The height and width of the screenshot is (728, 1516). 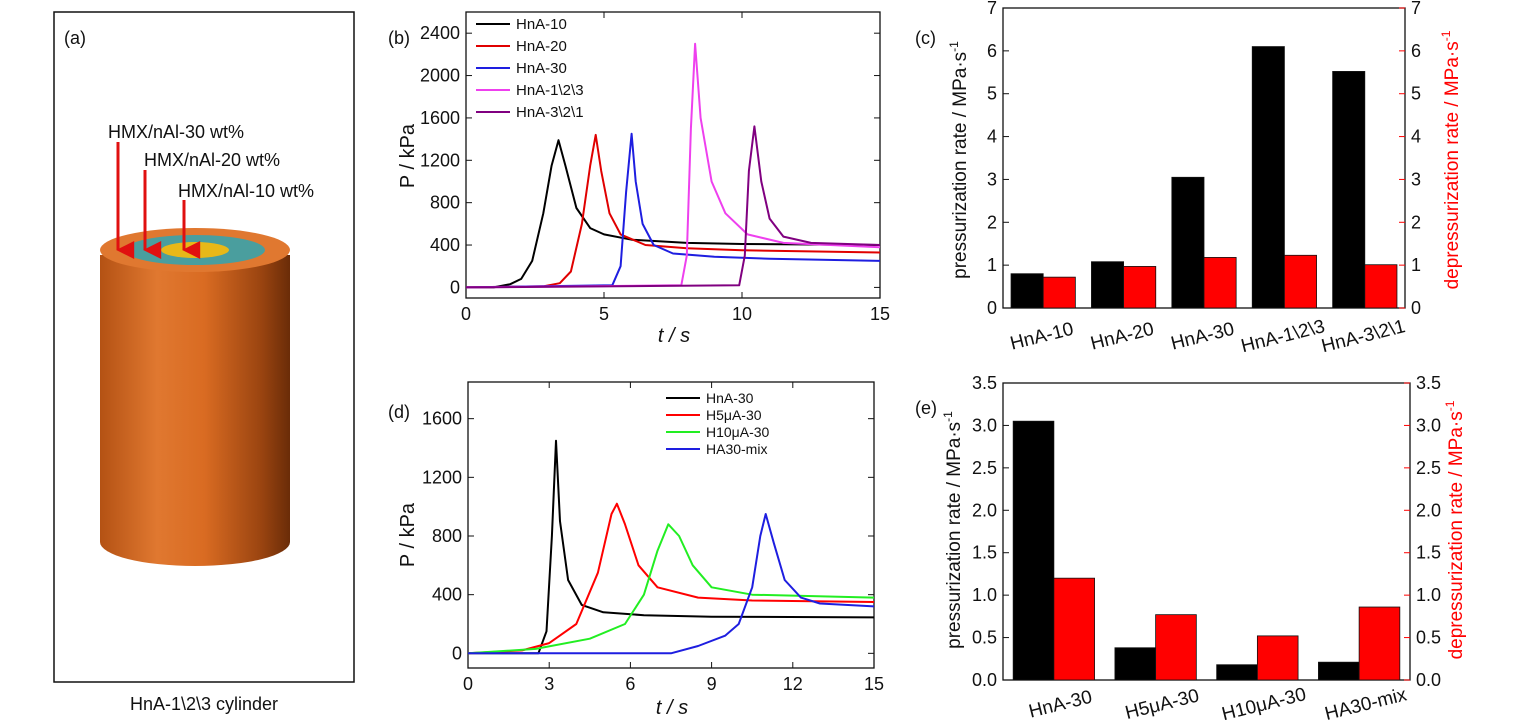 What do you see at coordinates (1416, 222) in the screenshot?
I see `y-right-tick-label: 2` at bounding box center [1416, 222].